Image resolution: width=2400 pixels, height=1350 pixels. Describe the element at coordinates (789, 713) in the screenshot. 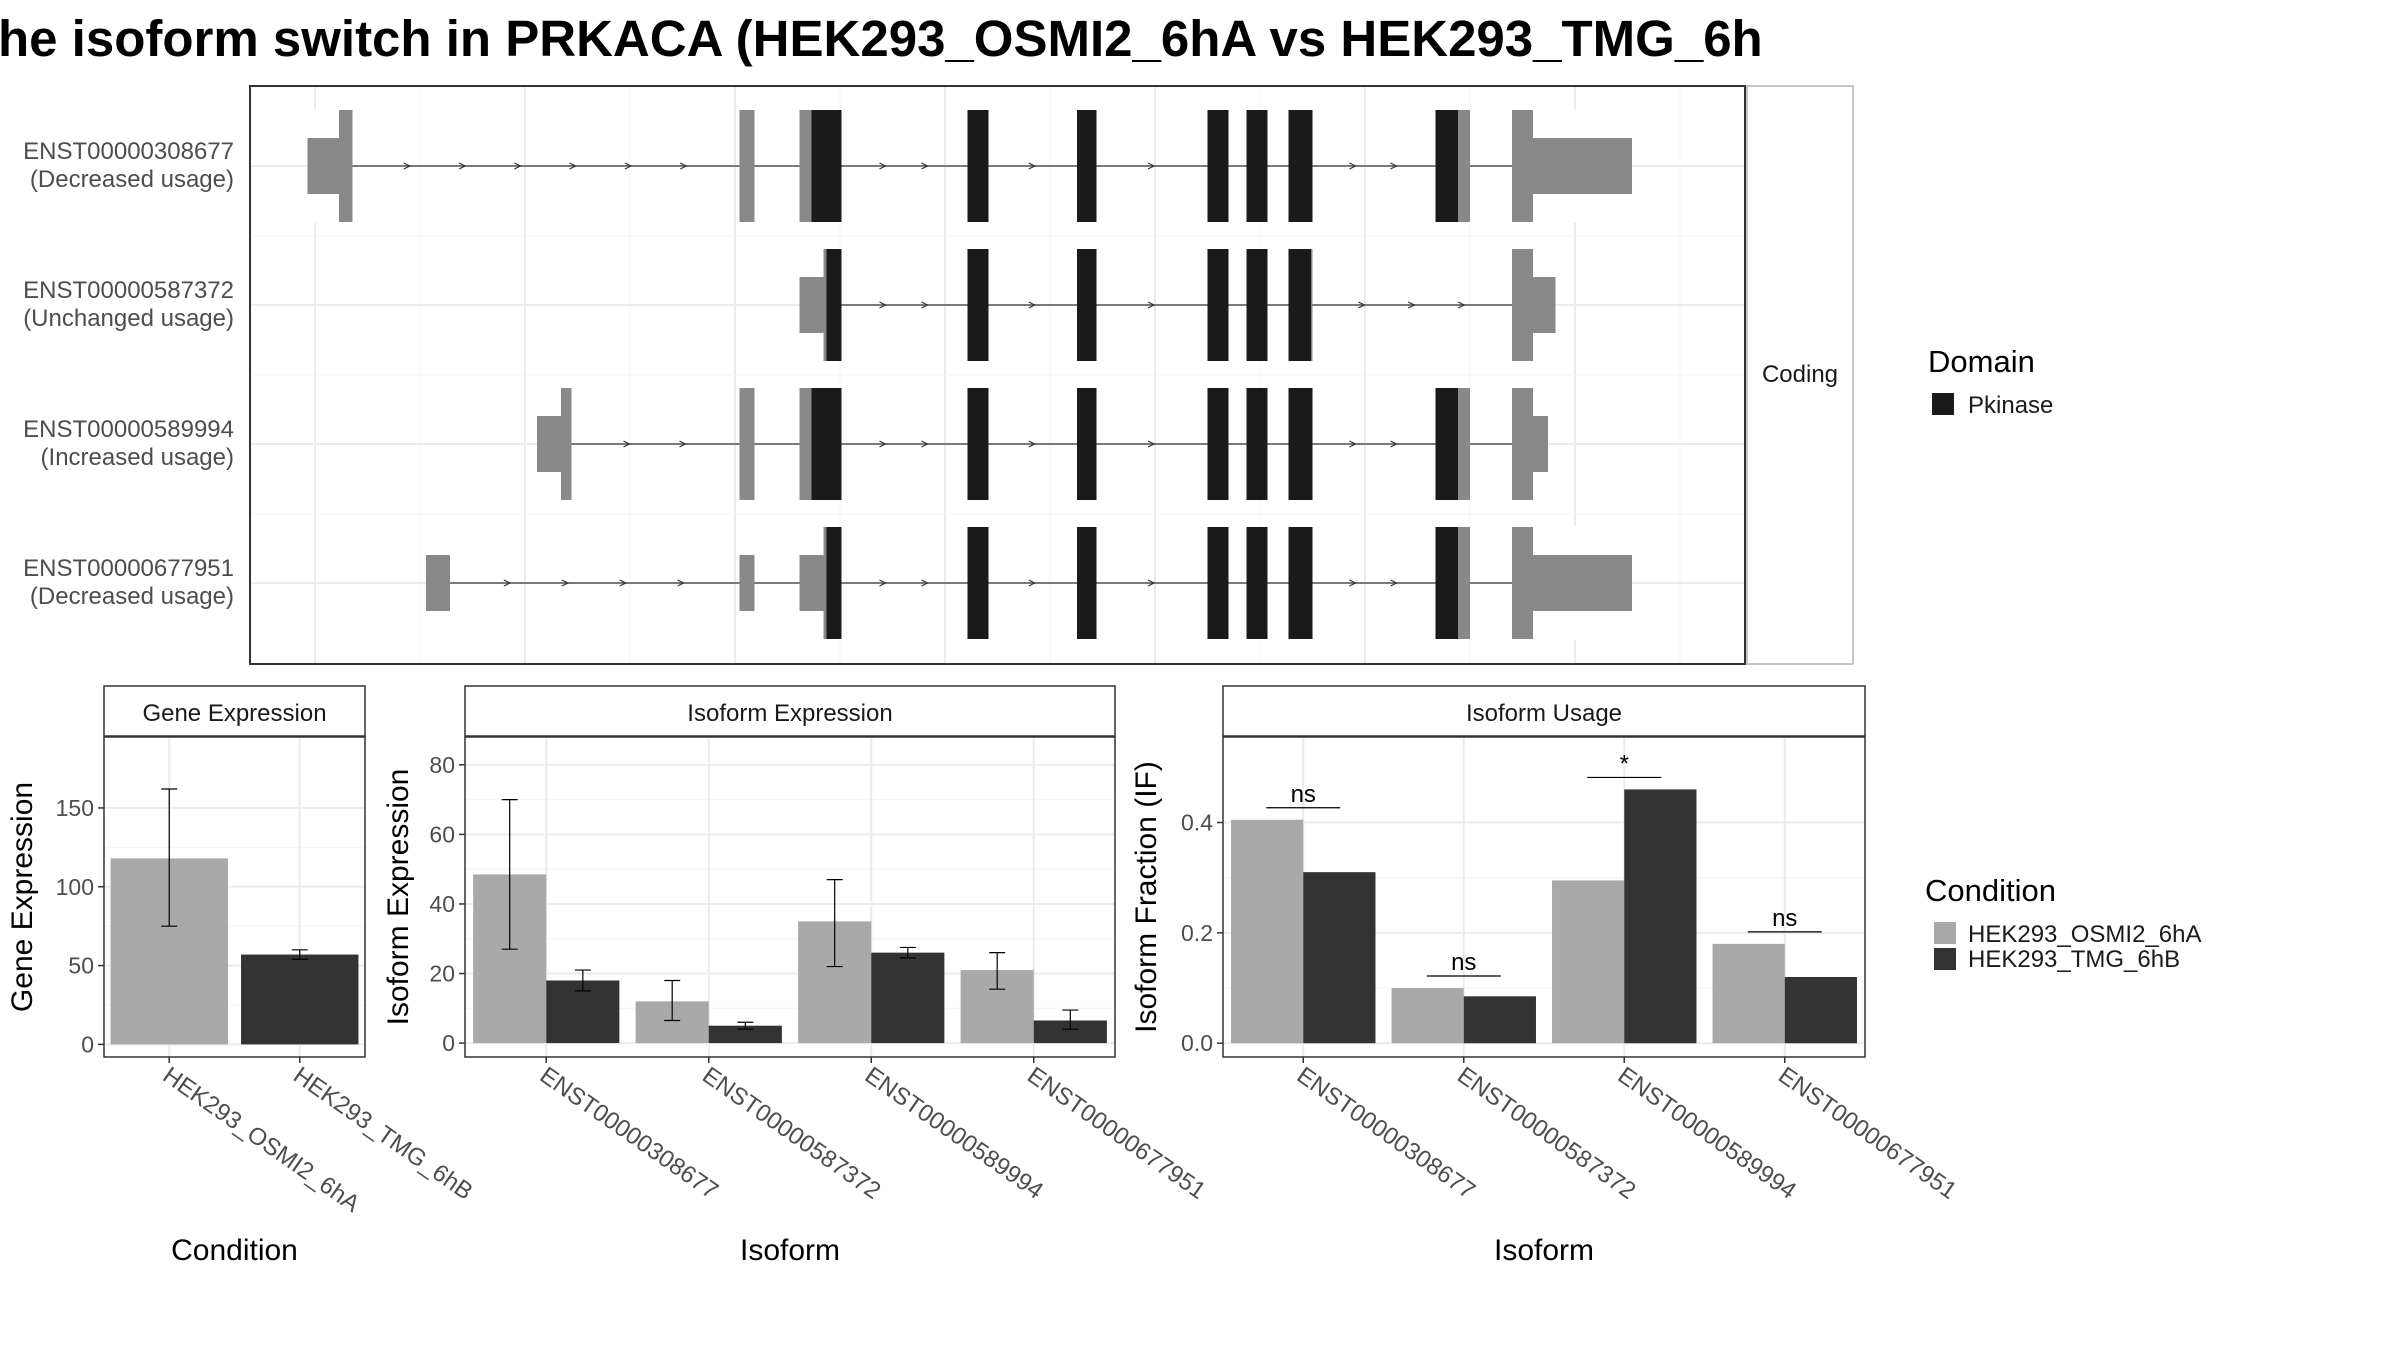

I see `strip-label: Isoform Expression` at that location.